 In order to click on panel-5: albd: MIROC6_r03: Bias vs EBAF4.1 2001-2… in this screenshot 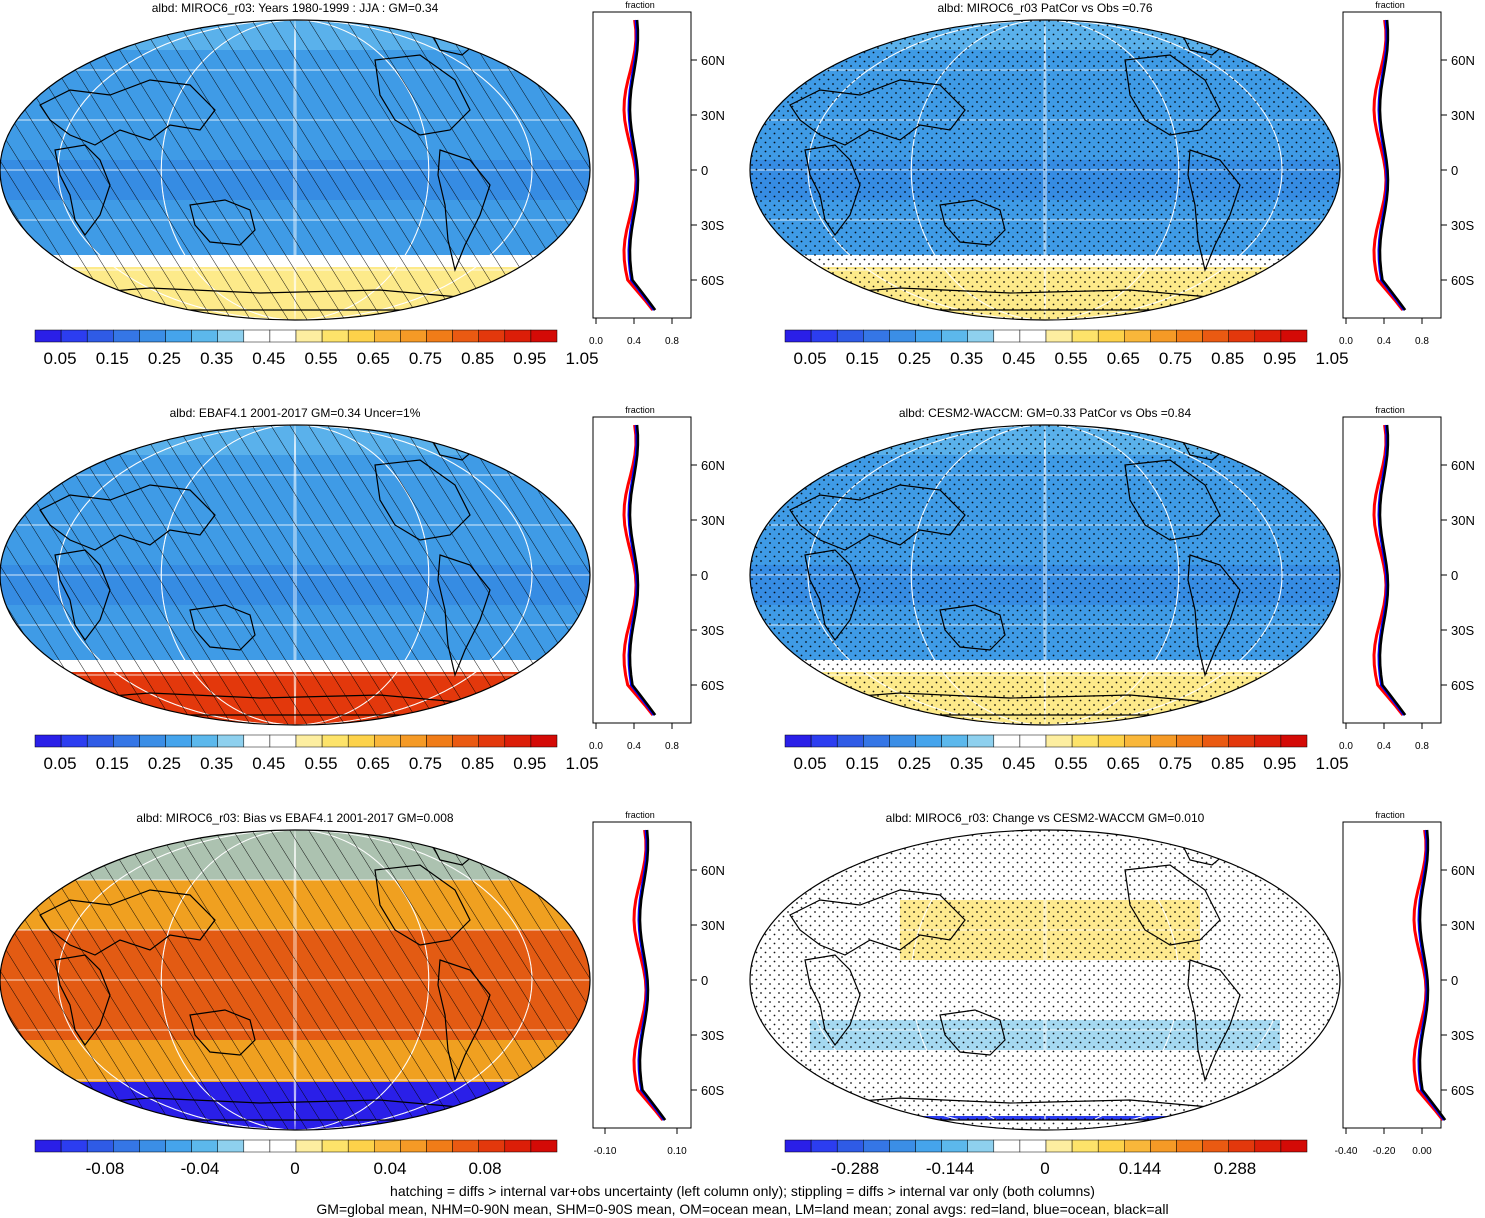, I will do `click(362, 994)`.